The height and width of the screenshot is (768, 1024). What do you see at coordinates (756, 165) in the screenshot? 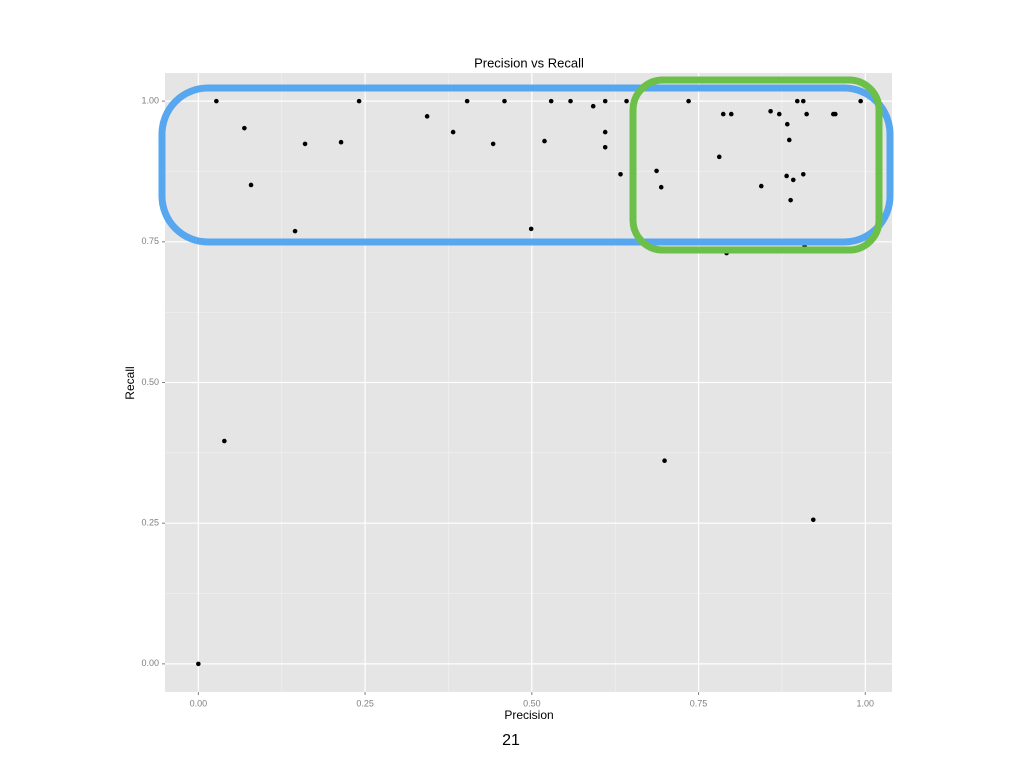
I see `highlight-box-green` at bounding box center [756, 165].